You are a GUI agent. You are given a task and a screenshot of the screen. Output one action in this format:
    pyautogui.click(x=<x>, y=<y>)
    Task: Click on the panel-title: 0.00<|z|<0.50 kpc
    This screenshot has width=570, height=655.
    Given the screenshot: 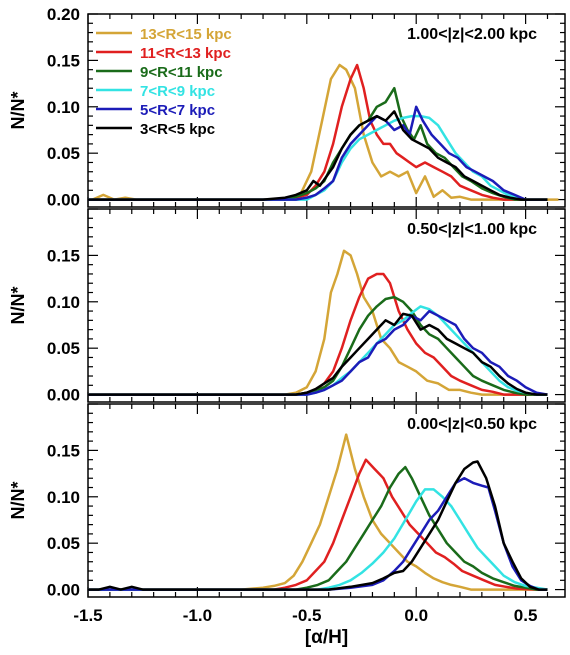 What is the action you would take?
    pyautogui.click(x=472, y=424)
    